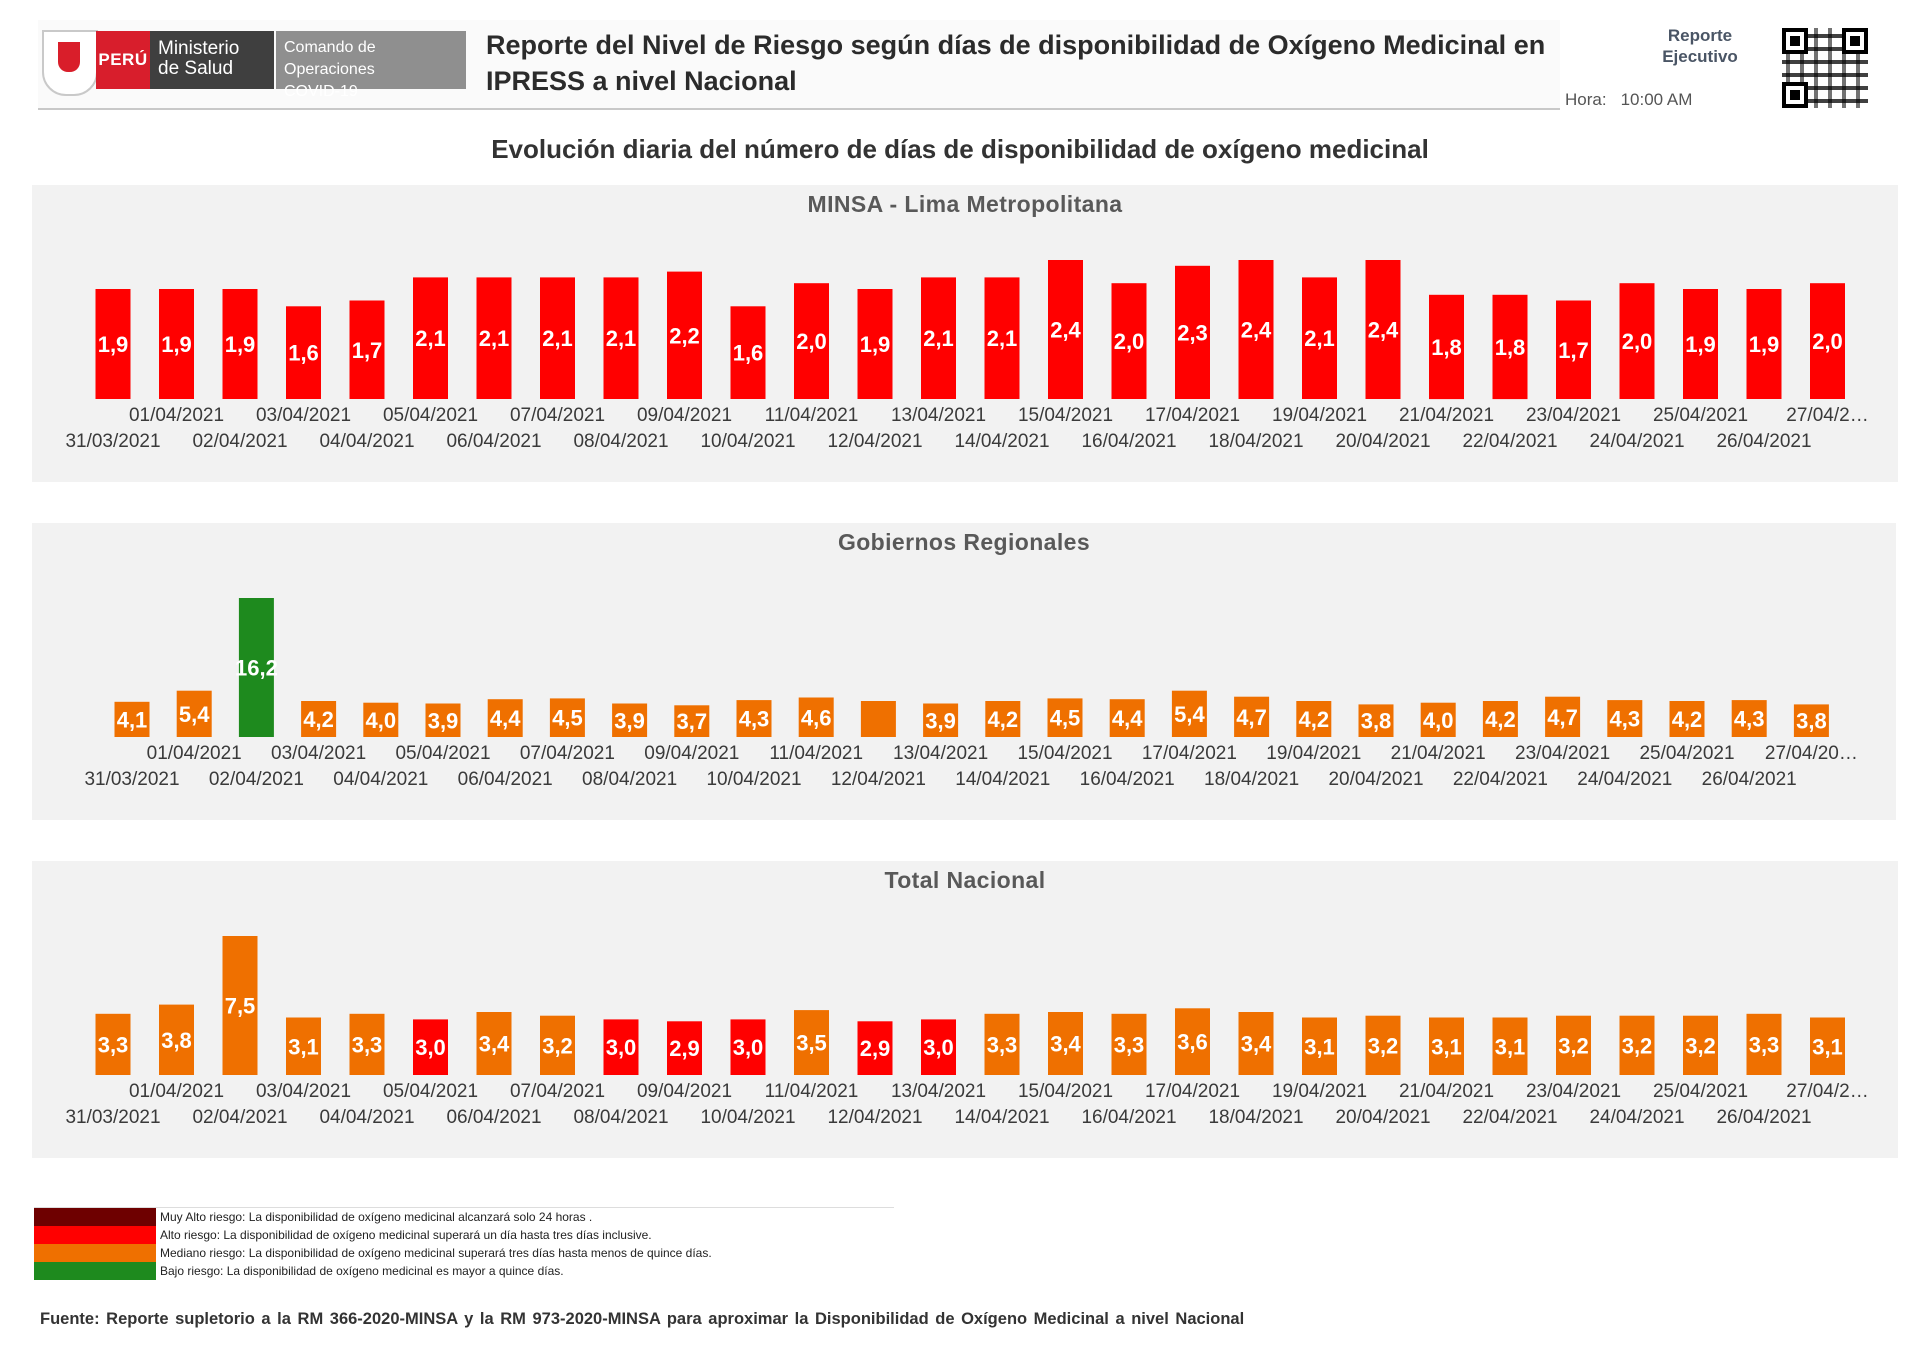  I want to click on x-tick-label: 11/04/2021, so click(812, 415).